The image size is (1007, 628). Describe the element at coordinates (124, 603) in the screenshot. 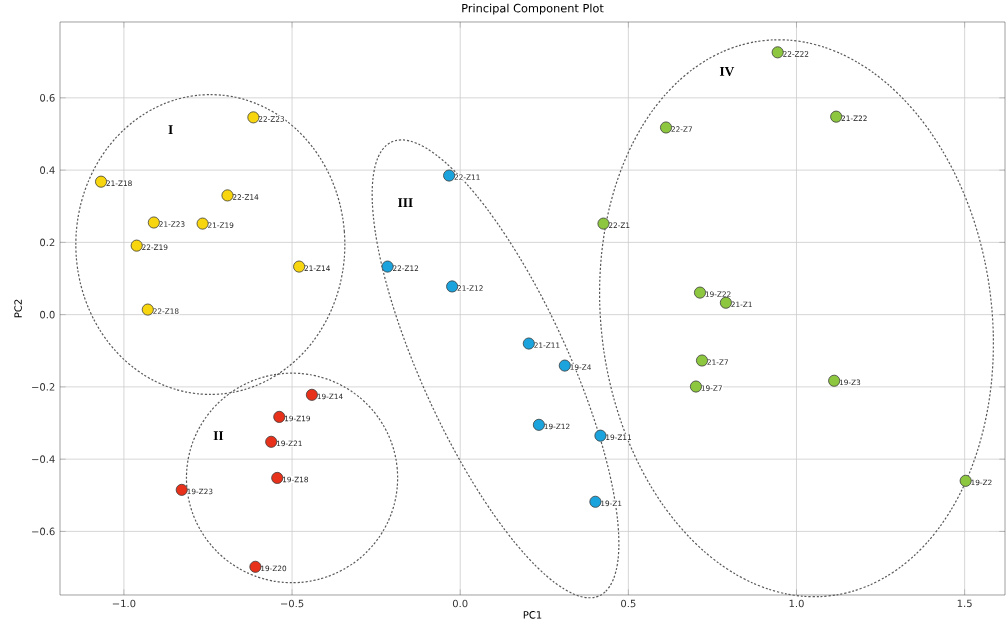

I see `x-tick-label: −1.0` at that location.